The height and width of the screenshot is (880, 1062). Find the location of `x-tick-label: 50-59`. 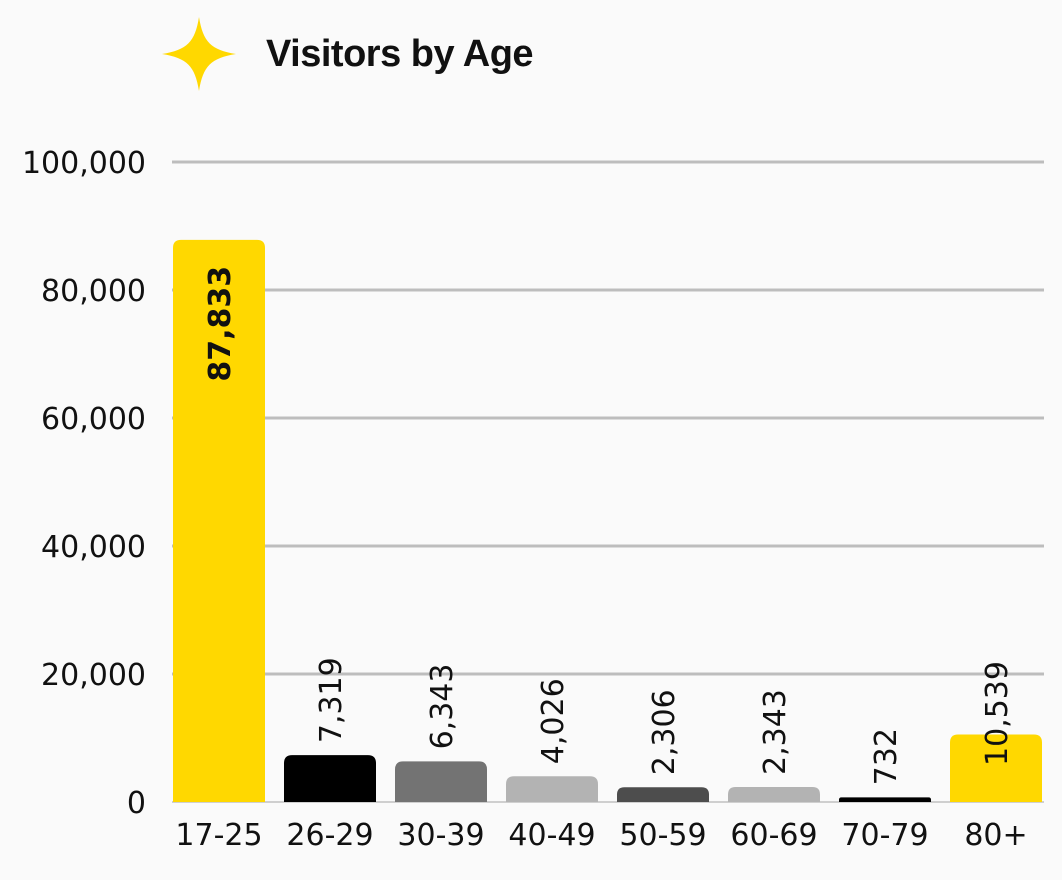

x-tick-label: 50-59 is located at coordinates (662, 835).